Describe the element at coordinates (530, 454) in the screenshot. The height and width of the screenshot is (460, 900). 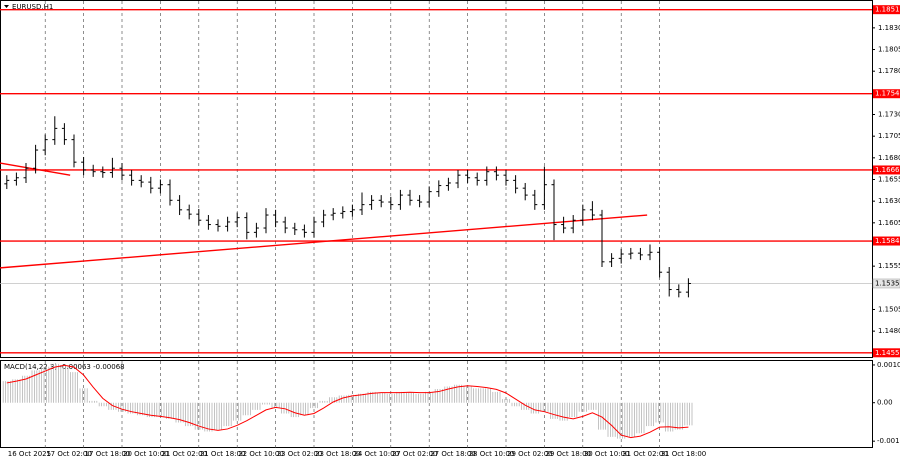
I see `x-tick-label: 29 Oct 02:00` at that location.